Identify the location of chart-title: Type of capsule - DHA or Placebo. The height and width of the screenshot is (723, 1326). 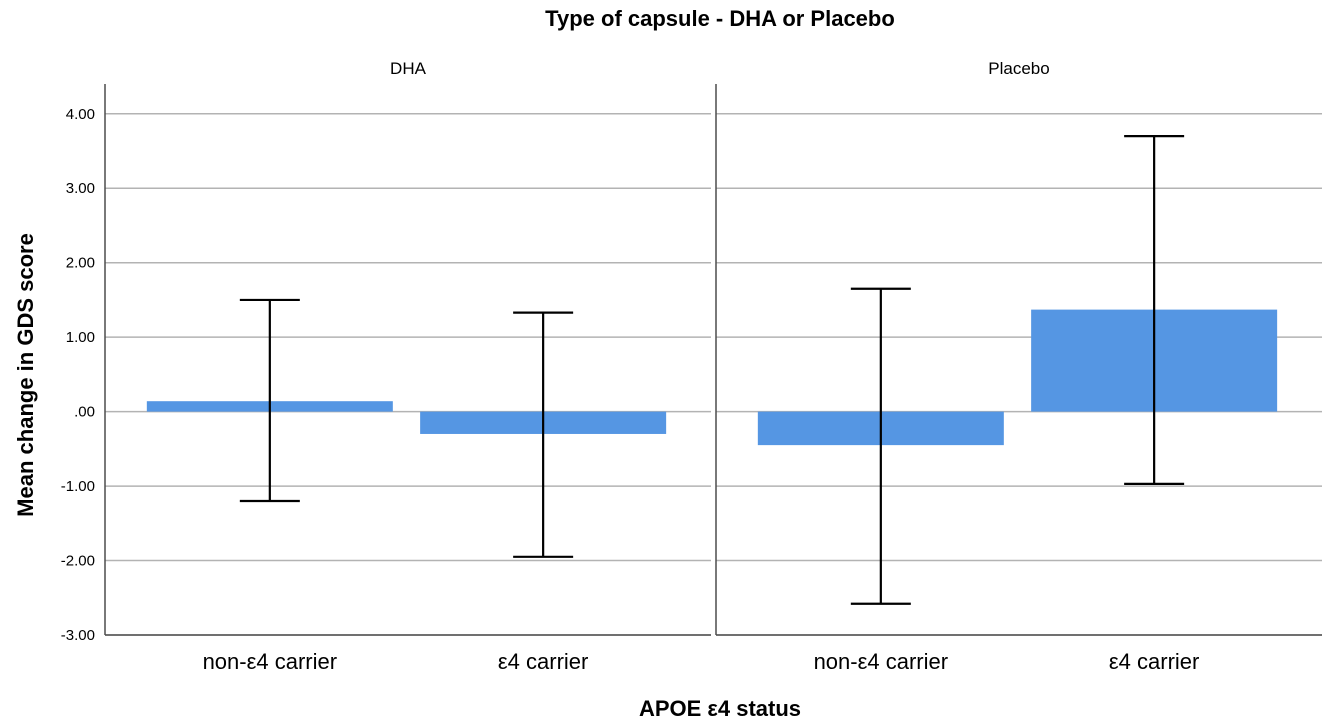
(720, 18).